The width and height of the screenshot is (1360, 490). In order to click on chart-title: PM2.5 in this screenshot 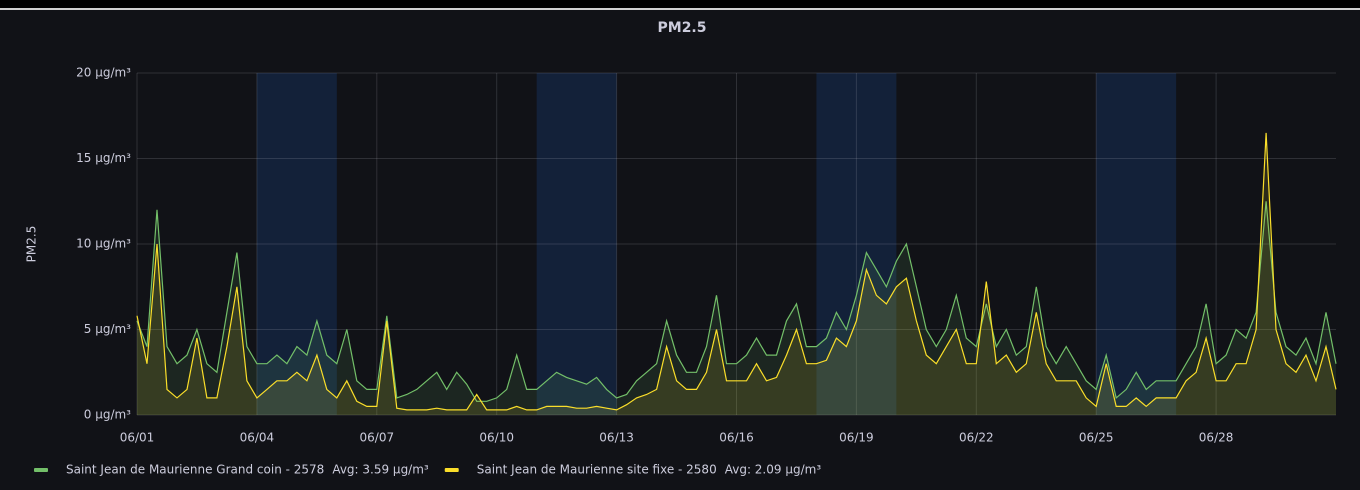, I will do `click(682, 28)`.